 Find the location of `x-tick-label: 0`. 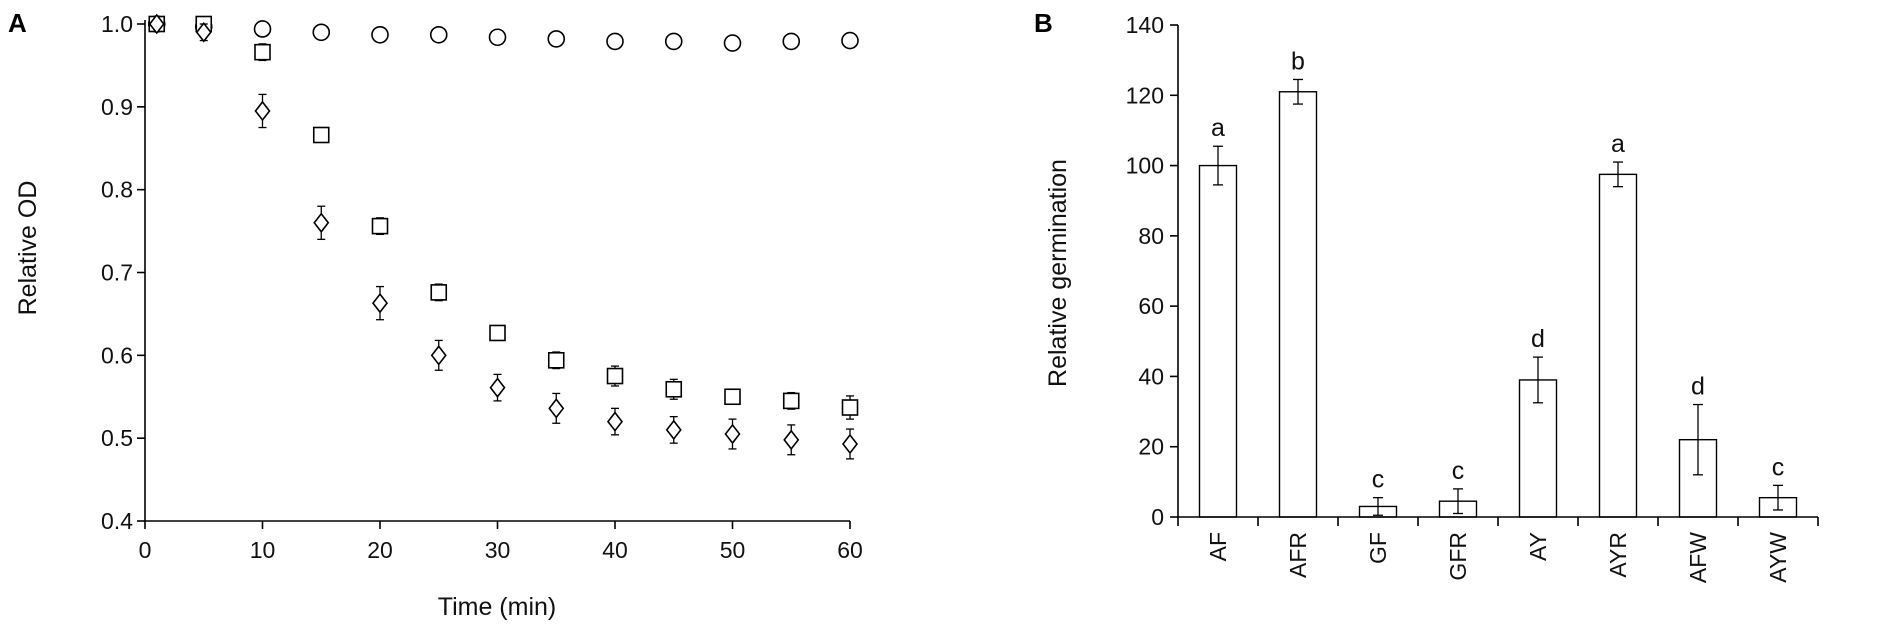

x-tick-label: 0 is located at coordinates (145, 550).